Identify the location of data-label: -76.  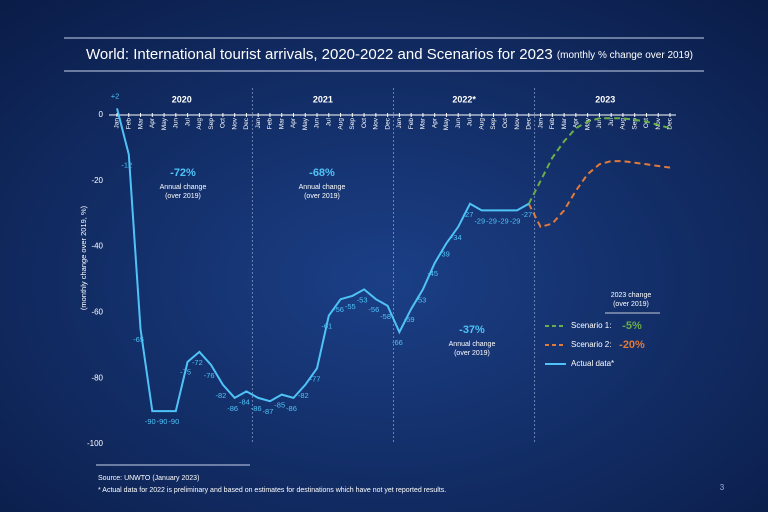
(209, 375).